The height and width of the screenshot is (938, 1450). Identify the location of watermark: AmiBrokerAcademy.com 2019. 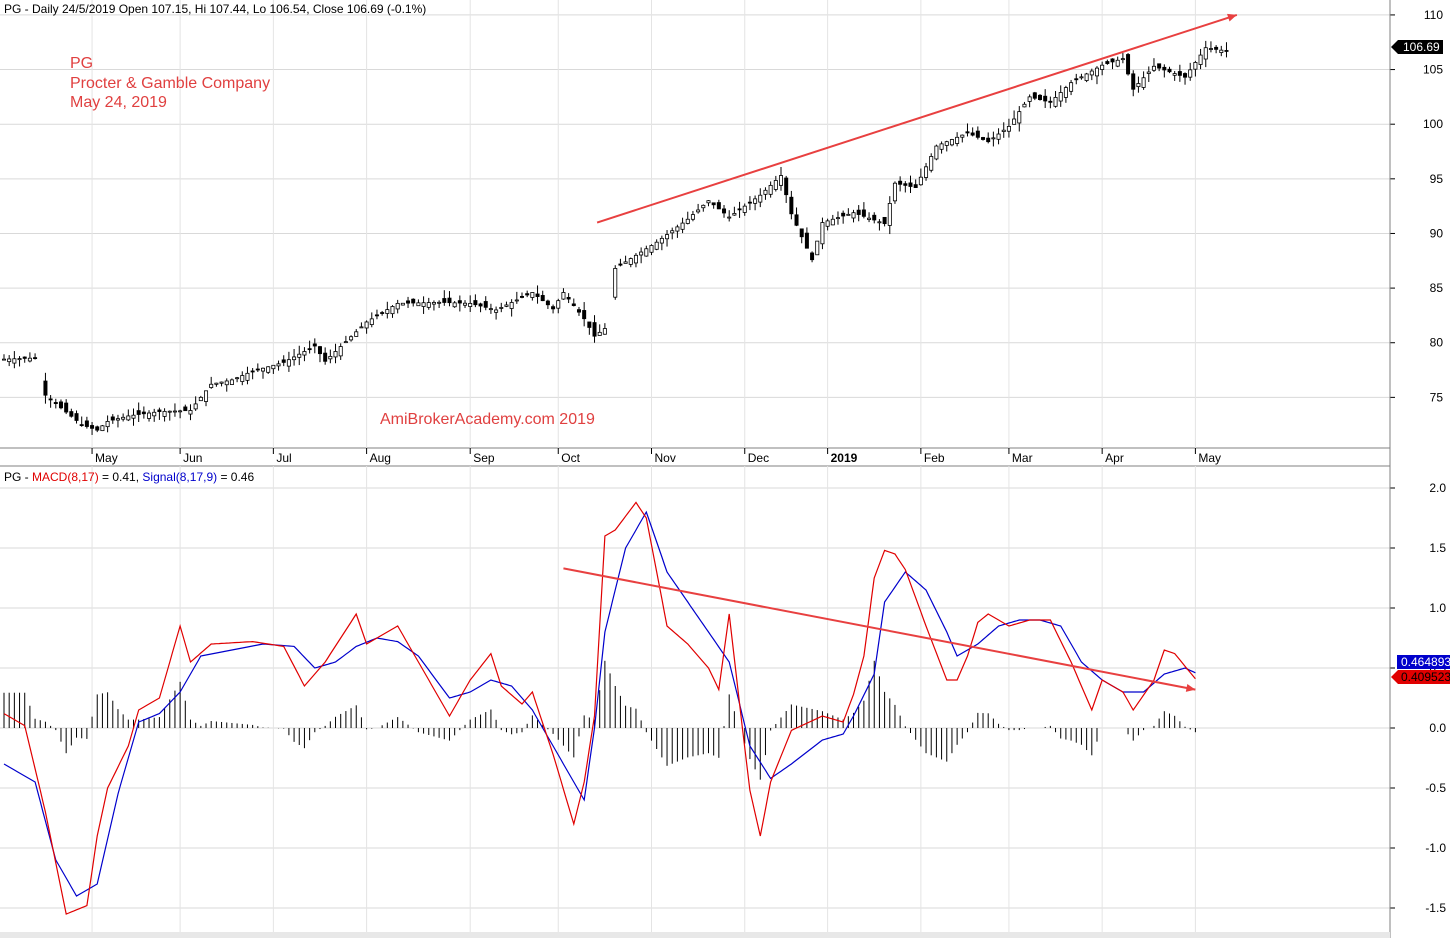
(487, 419).